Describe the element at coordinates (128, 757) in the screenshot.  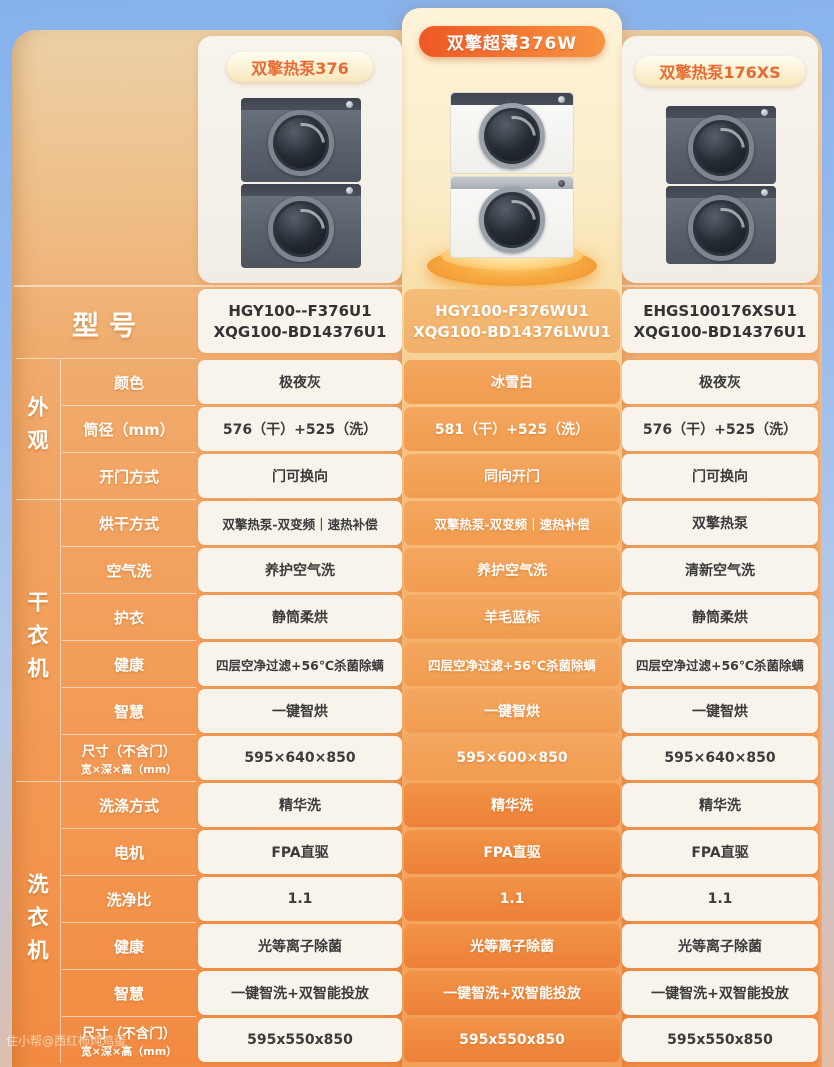
I see `row-label-size-dryer: 尺寸（不含门） 宽×深×高（mm）` at that location.